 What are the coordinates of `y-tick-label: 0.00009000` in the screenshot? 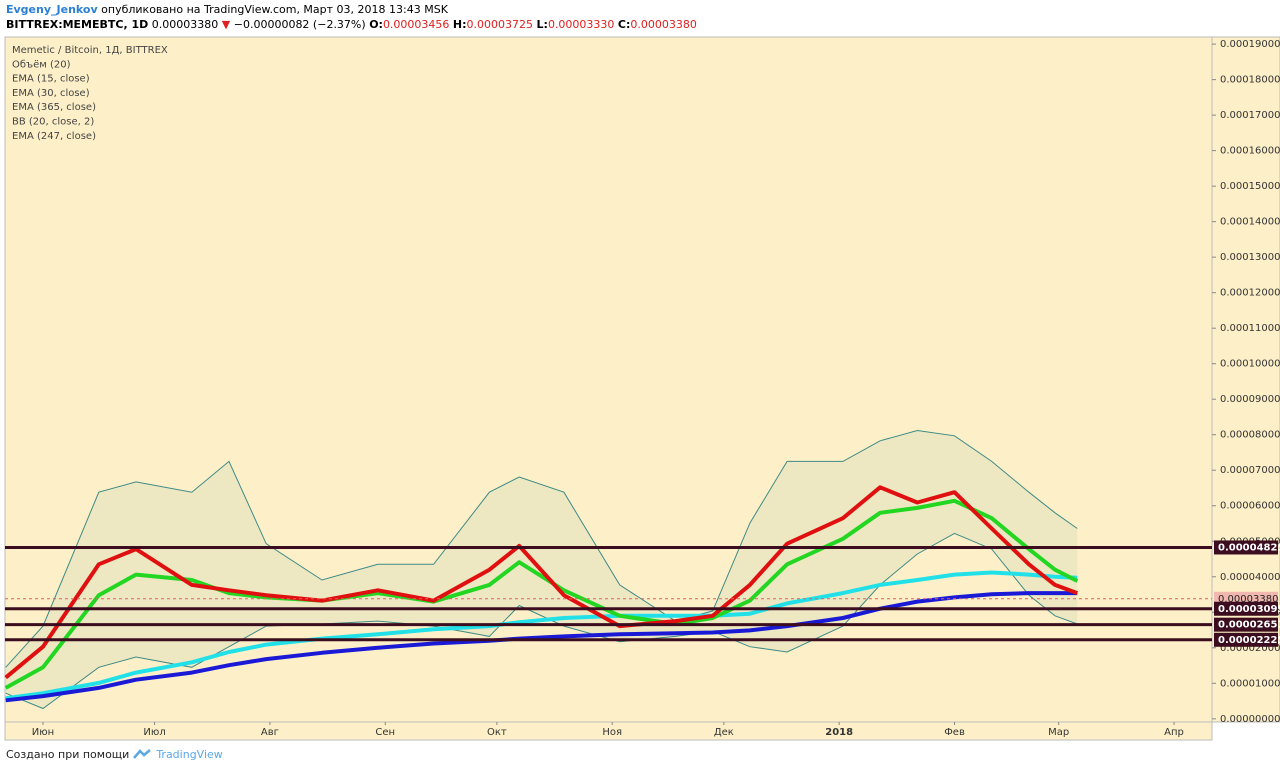 It's located at (1250, 399).